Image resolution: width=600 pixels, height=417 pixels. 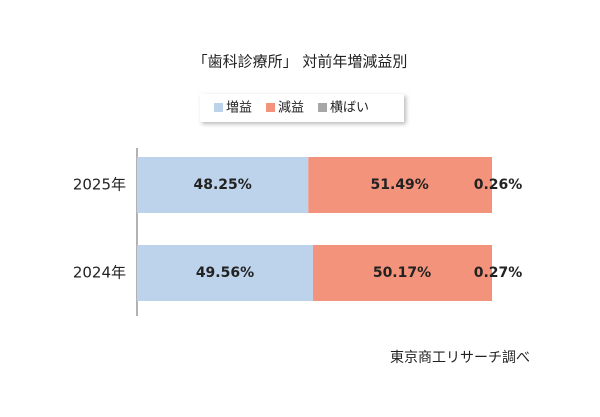 I want to click on data-label: 49.56%, so click(x=225, y=273).